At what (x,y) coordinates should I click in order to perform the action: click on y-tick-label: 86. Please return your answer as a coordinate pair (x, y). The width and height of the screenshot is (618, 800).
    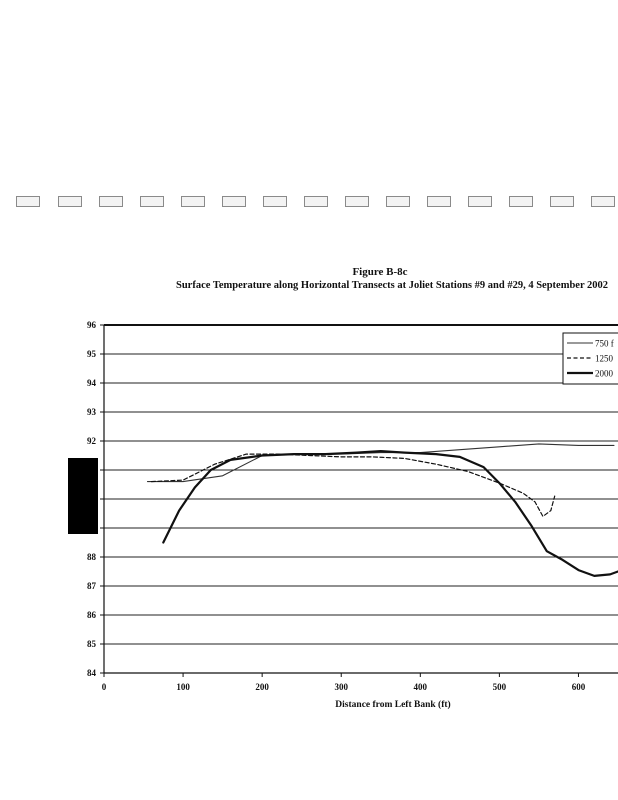
    Looking at the image, I should click on (92, 615).